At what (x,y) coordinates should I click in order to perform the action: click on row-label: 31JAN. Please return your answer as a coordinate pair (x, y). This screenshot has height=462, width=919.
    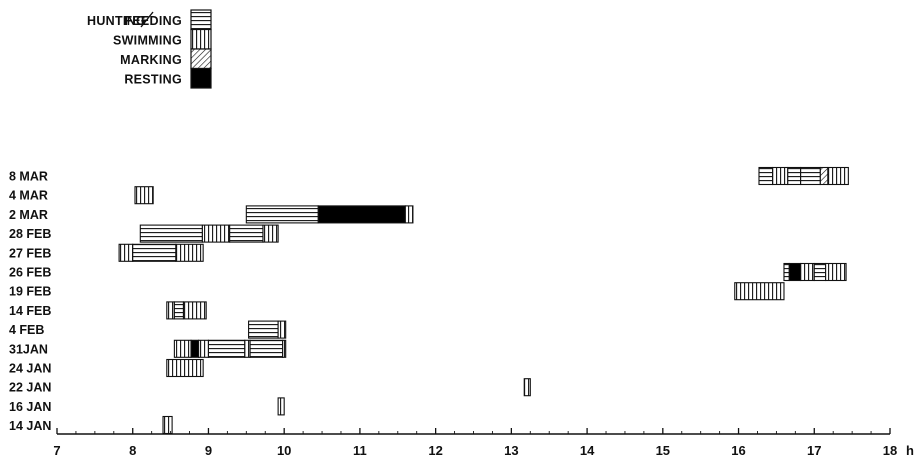
    Looking at the image, I should click on (28, 349).